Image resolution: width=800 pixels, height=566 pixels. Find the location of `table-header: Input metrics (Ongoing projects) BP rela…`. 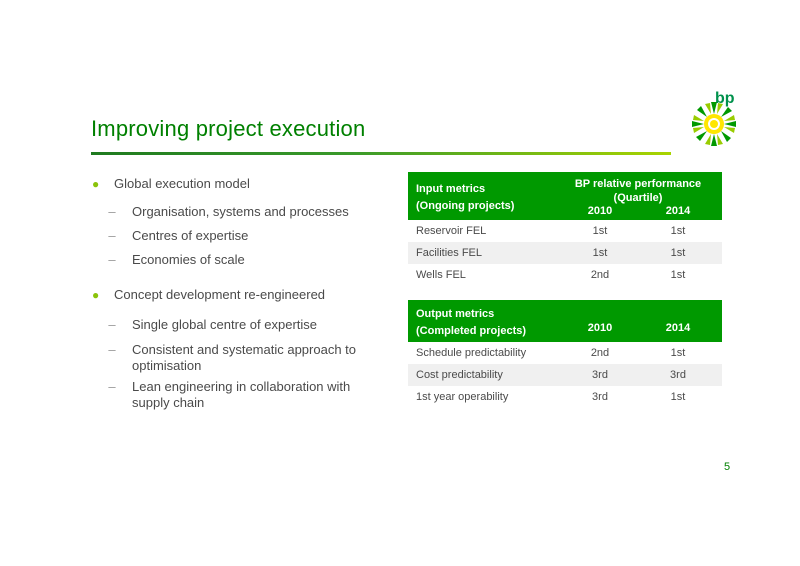

table-header: Input metrics (Ongoing projects) BP rela… is located at coordinates (565, 196).